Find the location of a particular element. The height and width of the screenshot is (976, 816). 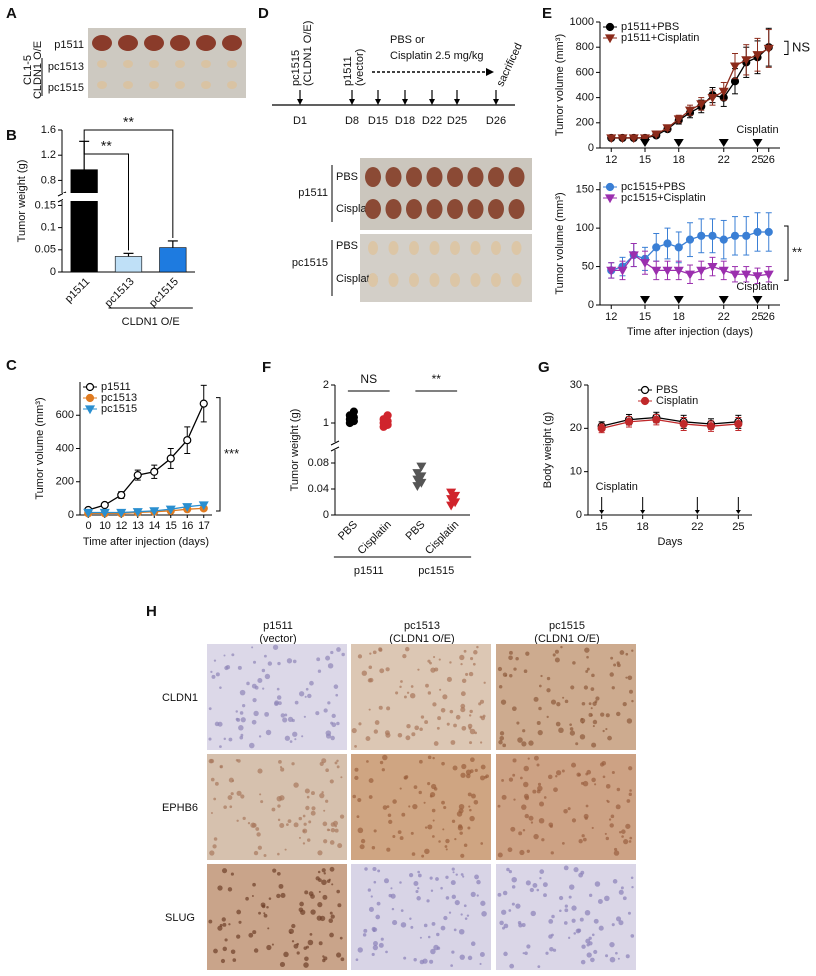

panel-letter: B is located at coordinates (11, 135).